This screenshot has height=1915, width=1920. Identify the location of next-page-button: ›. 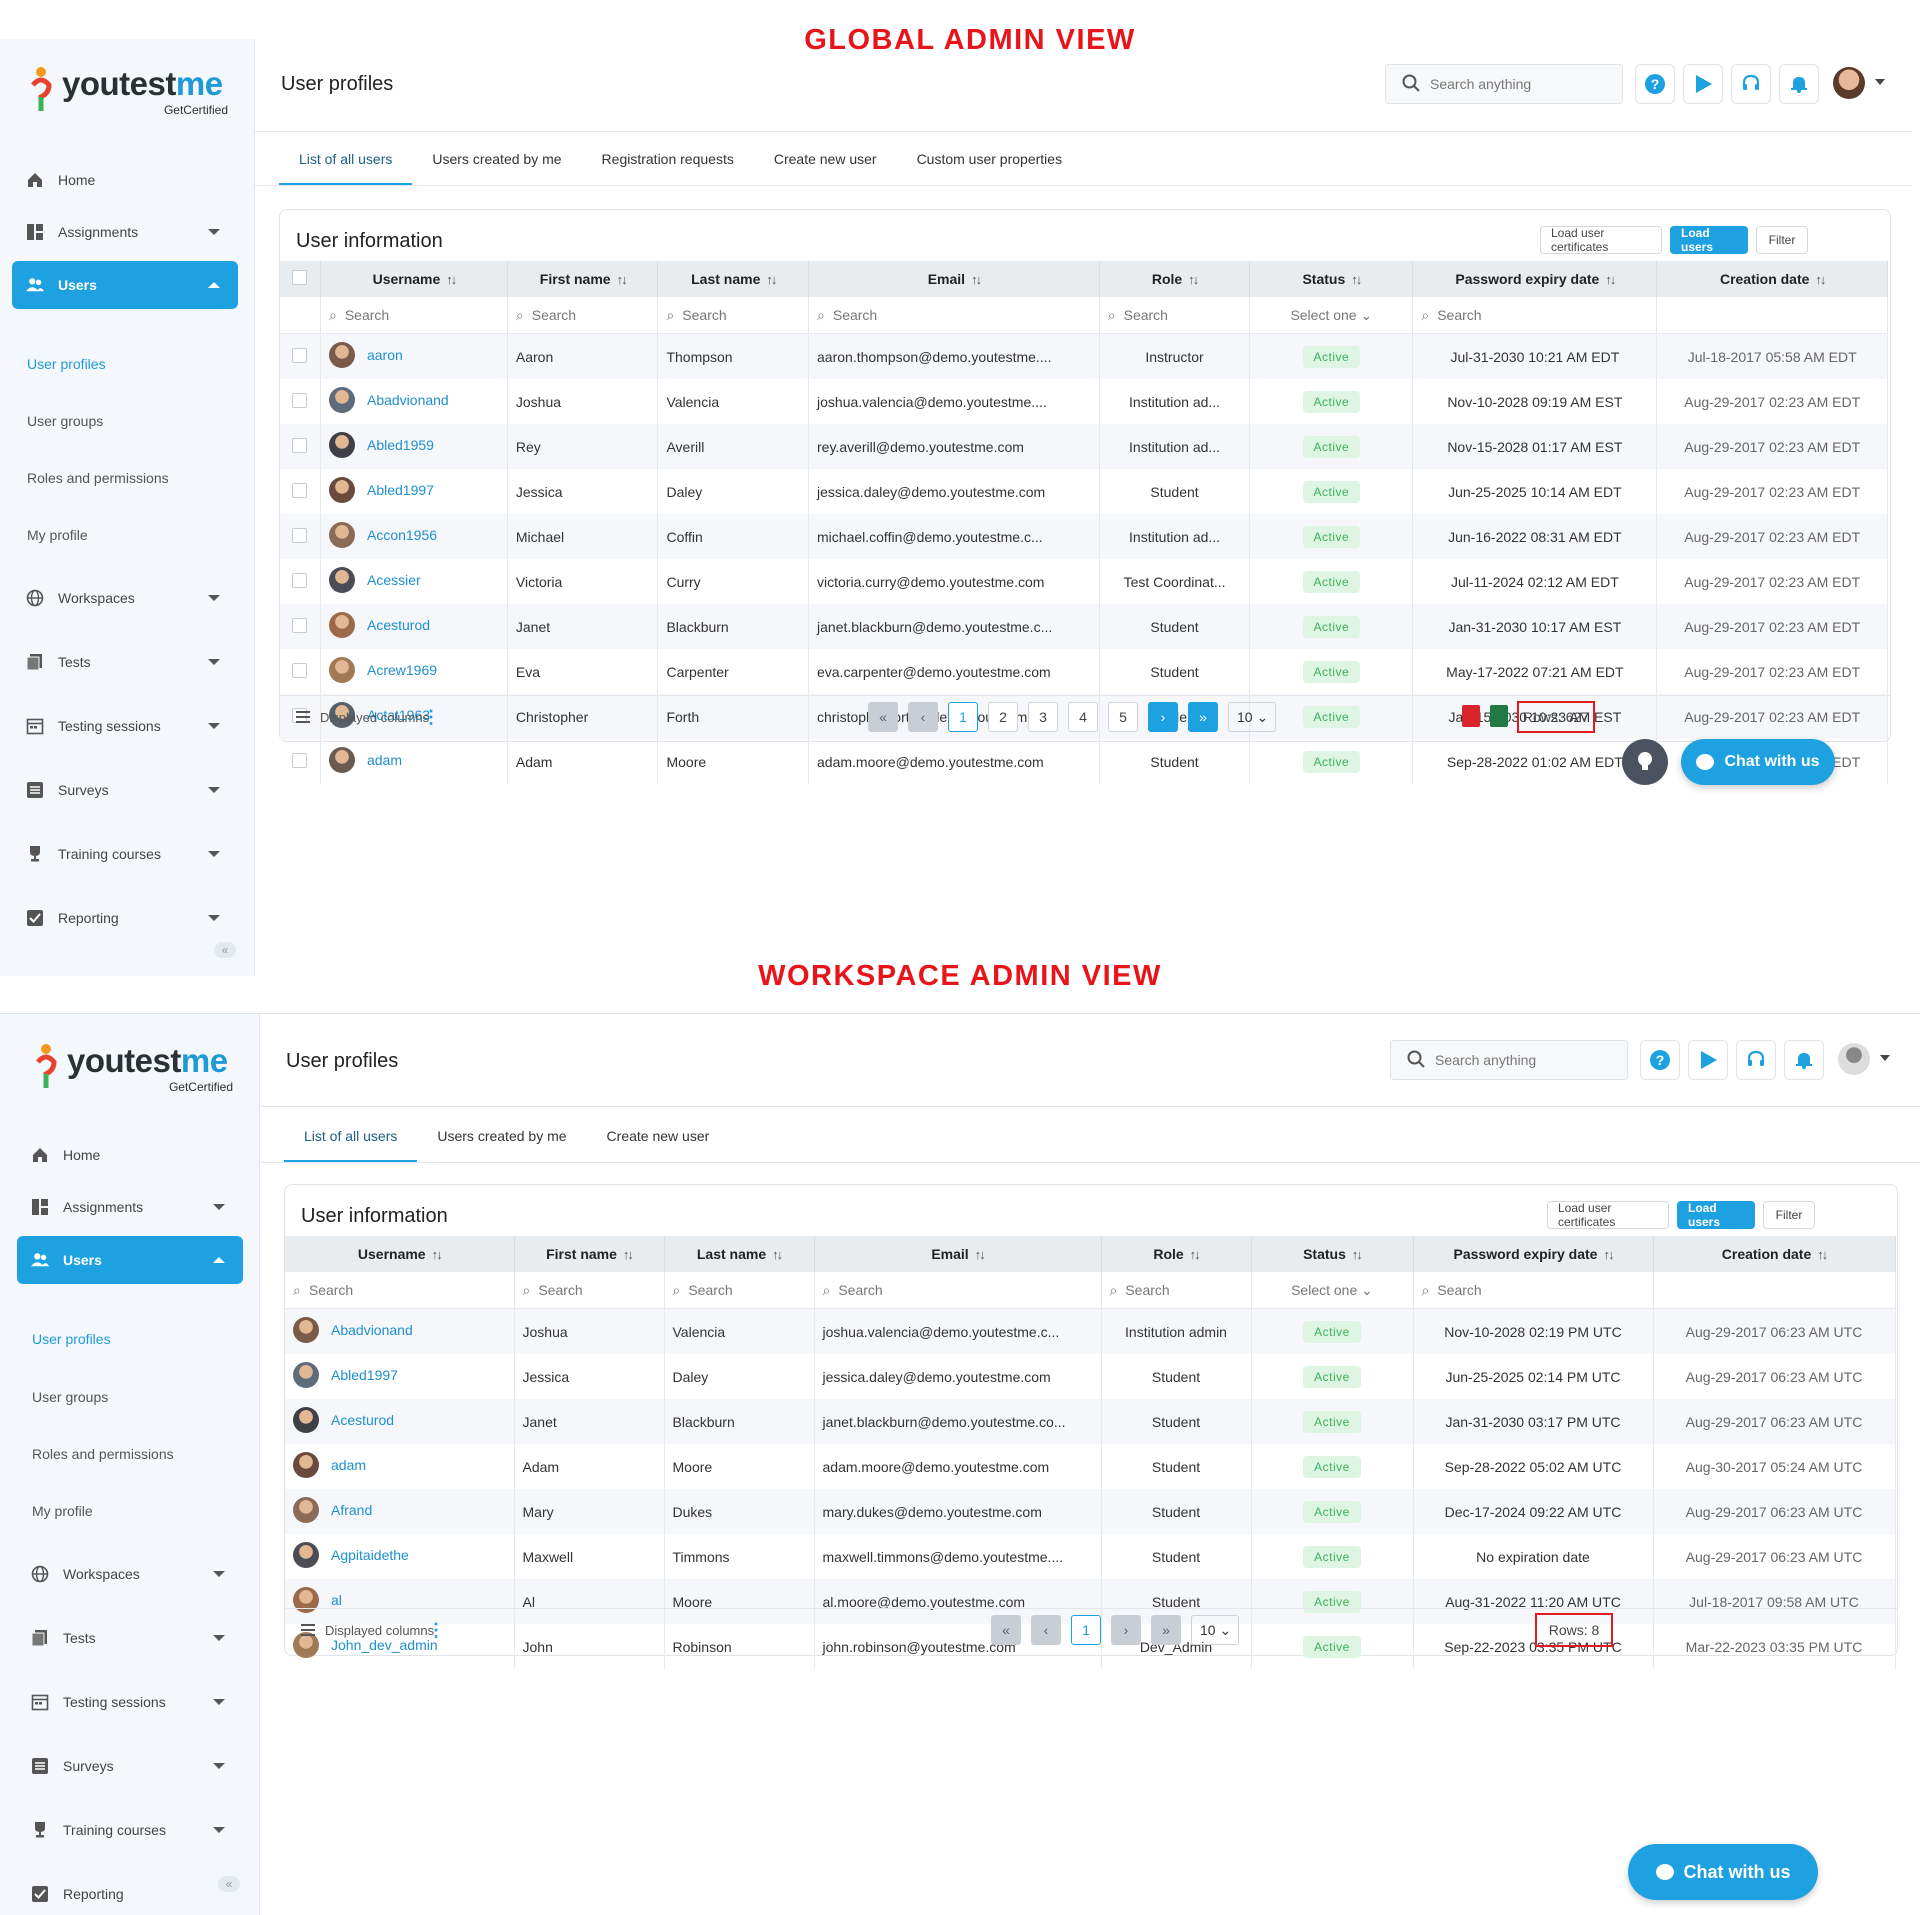
(1126, 1630).